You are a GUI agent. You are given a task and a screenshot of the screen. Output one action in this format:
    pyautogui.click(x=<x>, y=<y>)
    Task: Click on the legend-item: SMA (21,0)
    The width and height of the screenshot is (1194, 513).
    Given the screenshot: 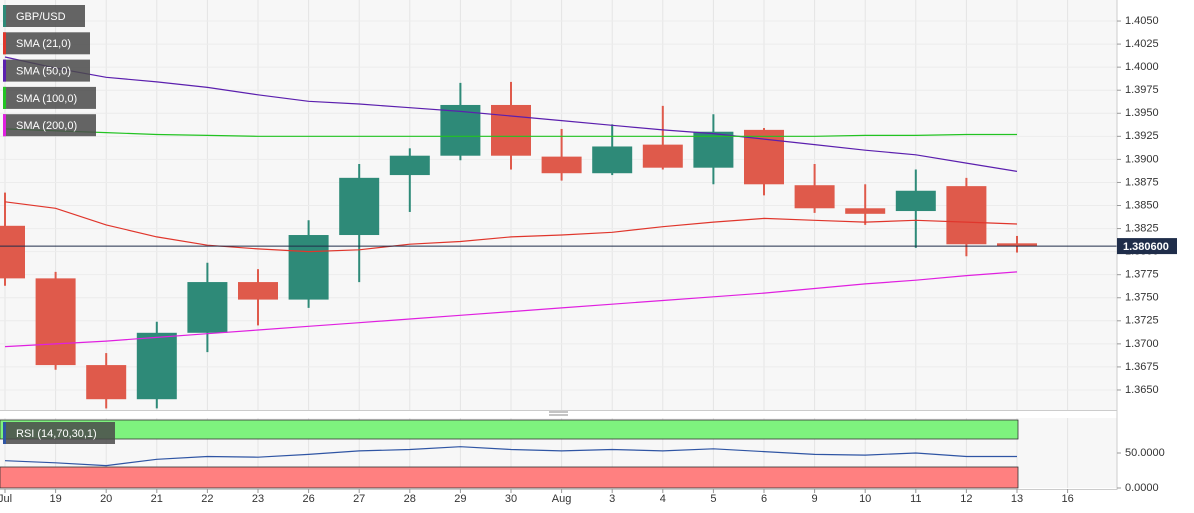 What is the action you would take?
    pyautogui.click(x=46, y=43)
    